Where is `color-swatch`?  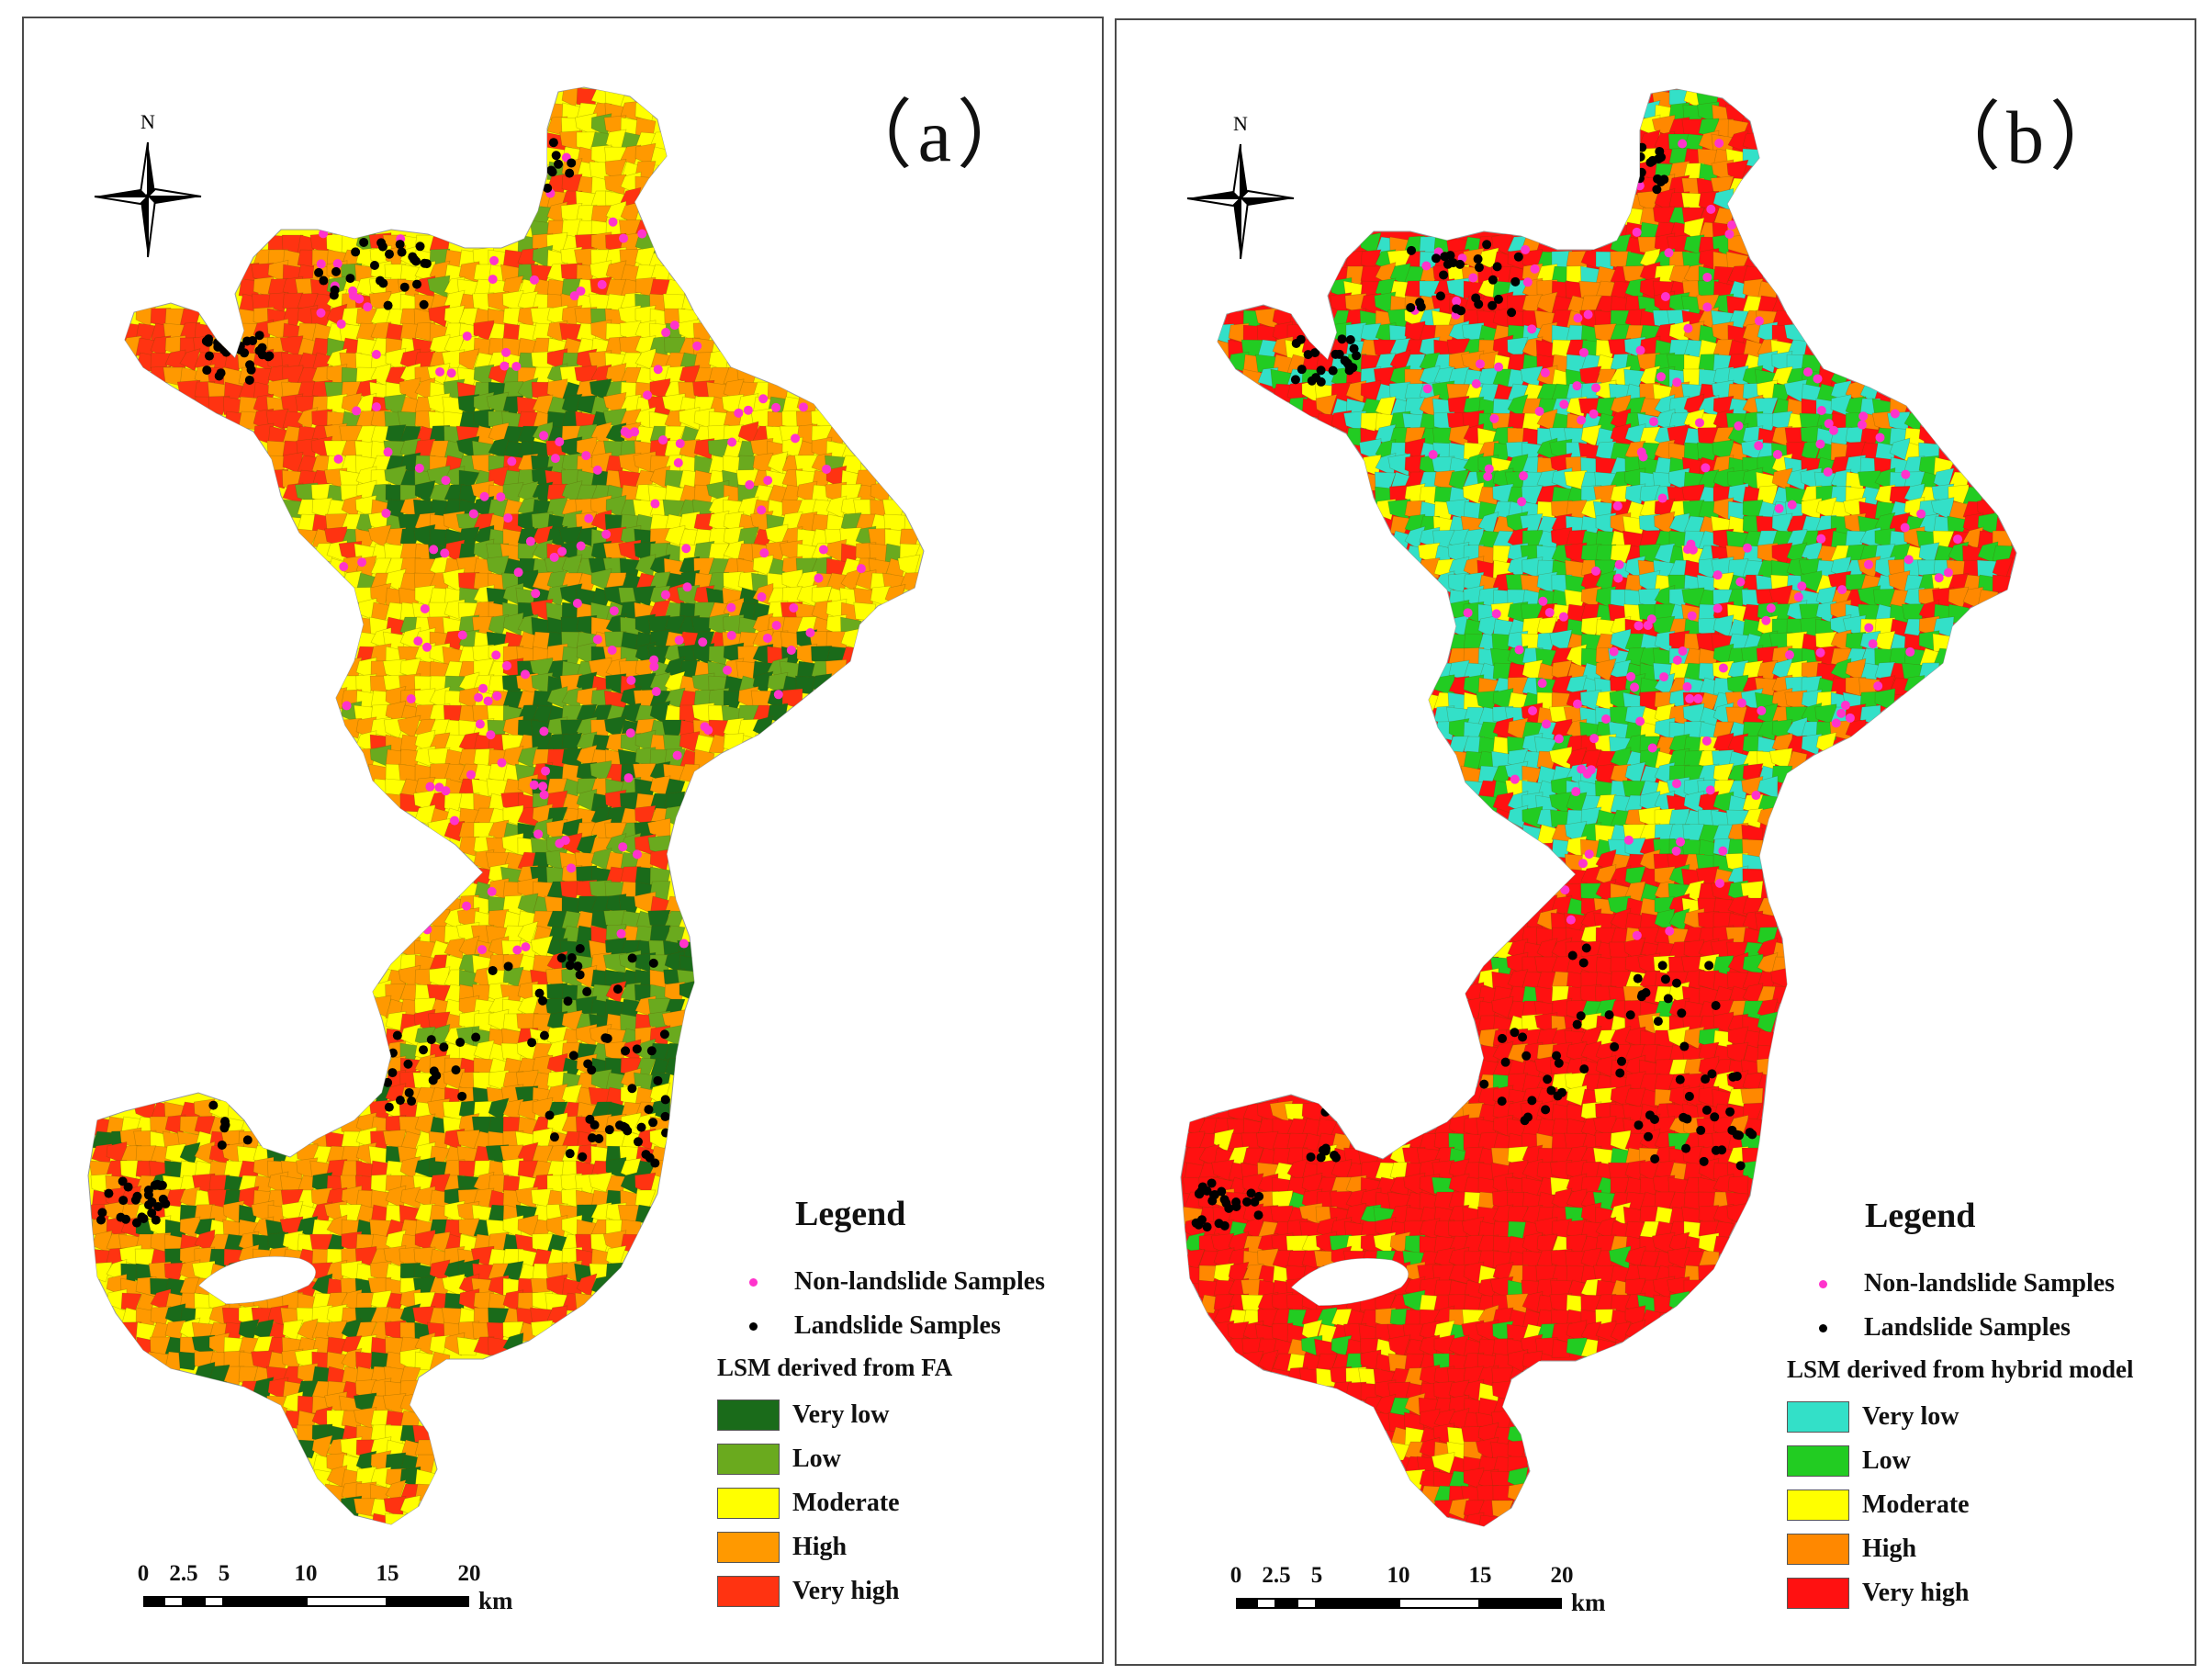
color-swatch is located at coordinates (1818, 1417).